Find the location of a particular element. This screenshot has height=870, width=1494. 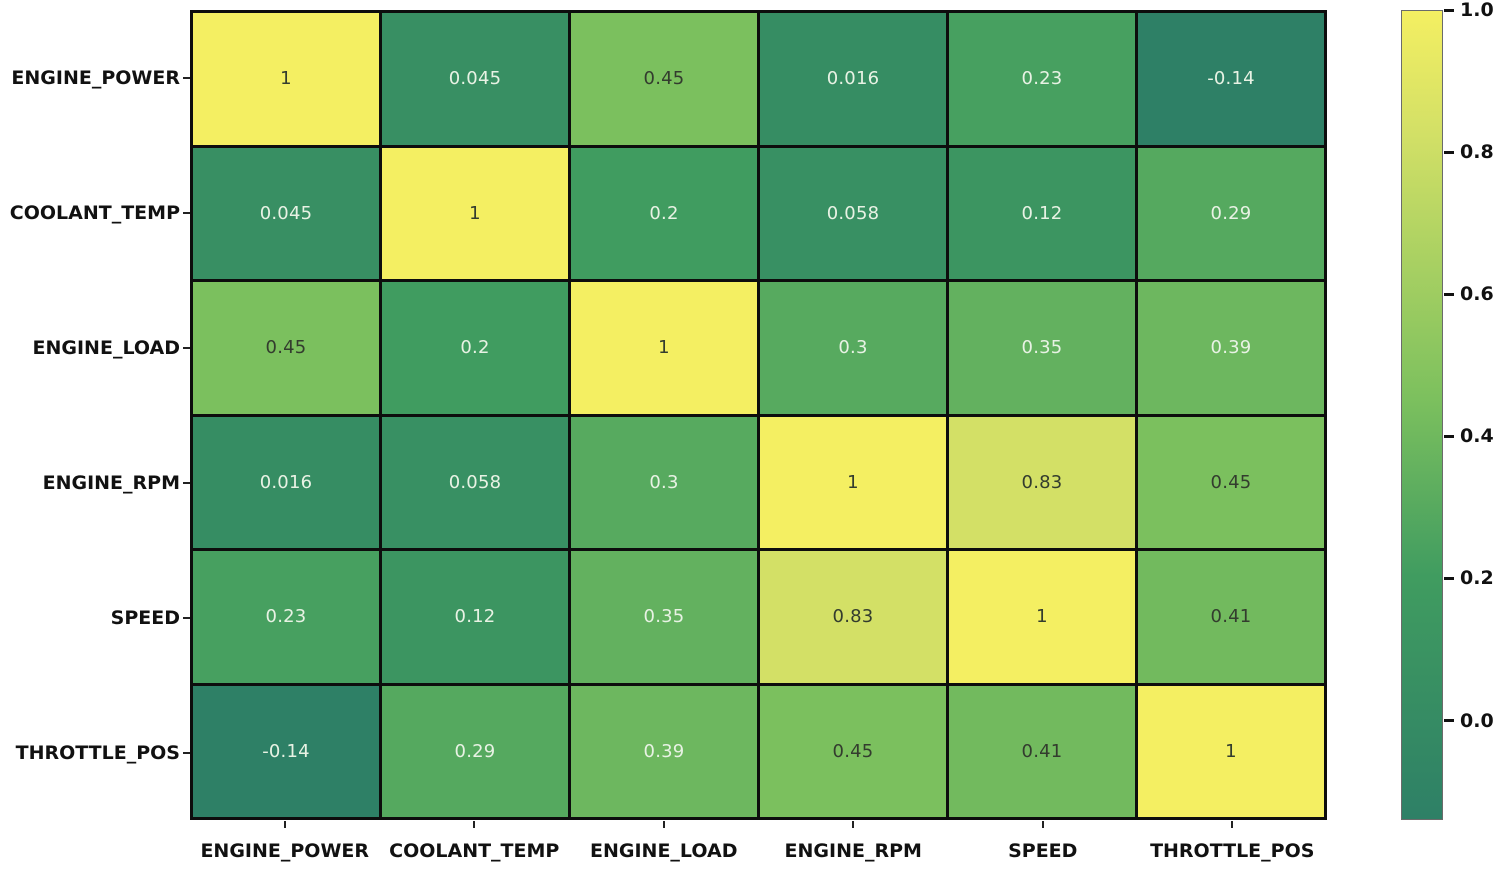

heatmap-cell-ENGINE_POWER-THROTTLE_POS: -0.14 is located at coordinates (1231, 79).